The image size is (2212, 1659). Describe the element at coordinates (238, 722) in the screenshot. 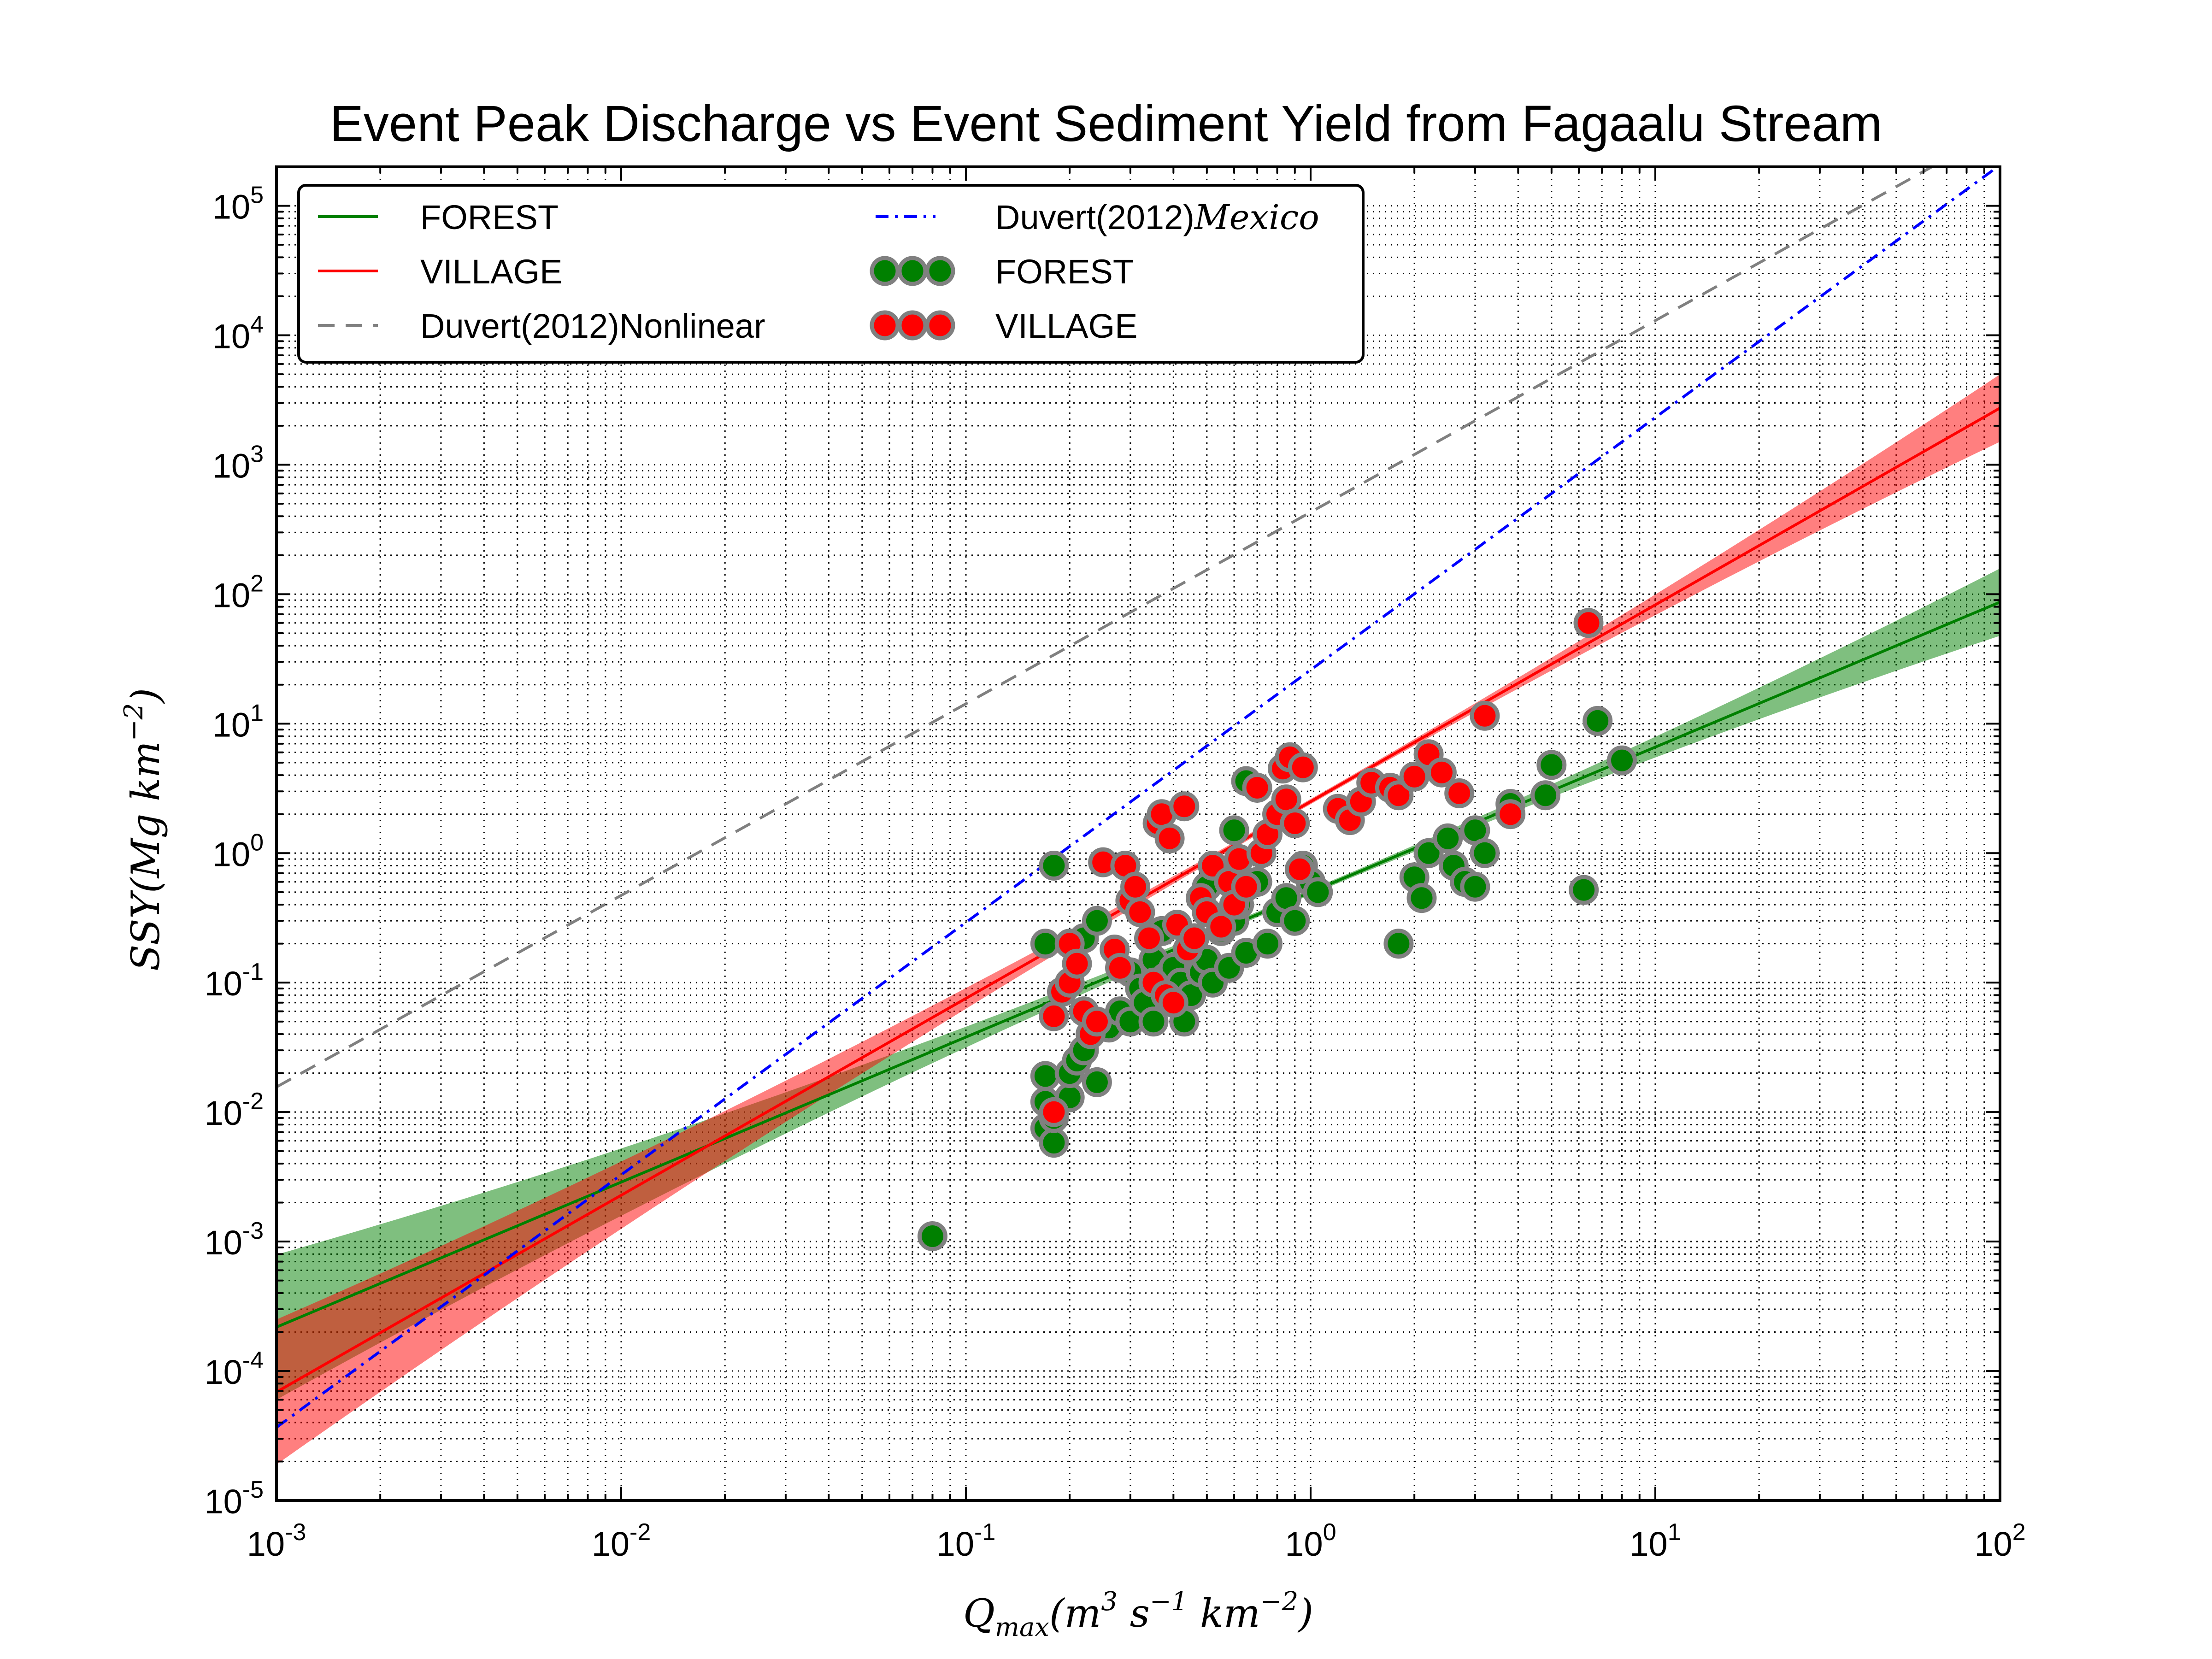

I see `y-tick-label: 10¹` at that location.